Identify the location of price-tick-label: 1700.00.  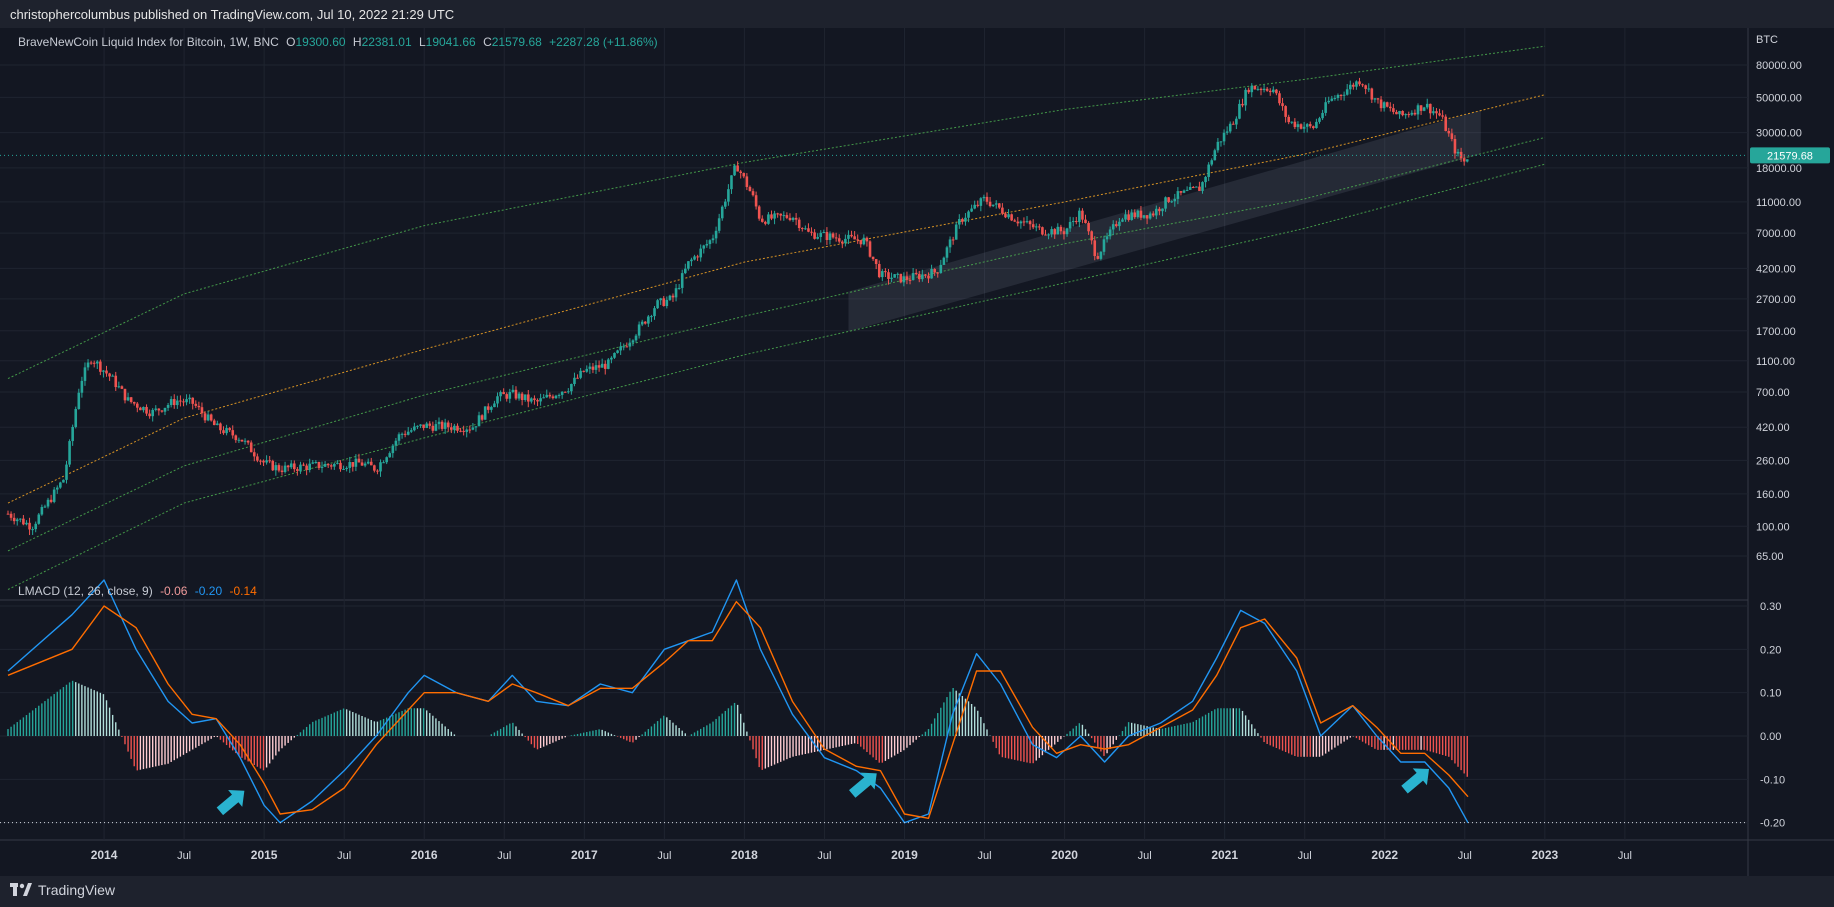
(1776, 332).